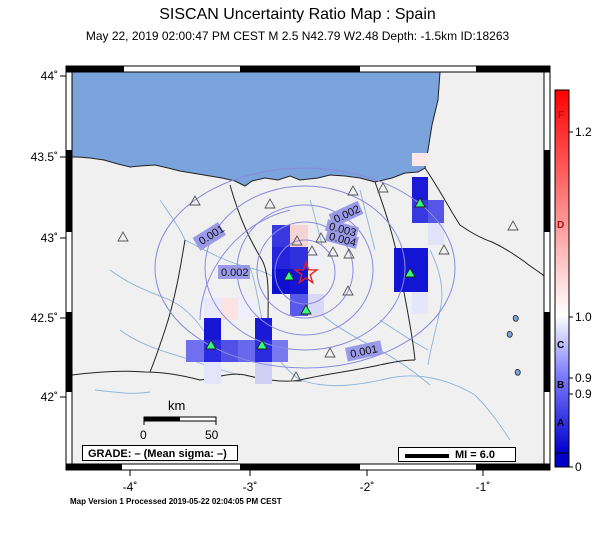  I want to click on contour-labels, so click(288, 281).